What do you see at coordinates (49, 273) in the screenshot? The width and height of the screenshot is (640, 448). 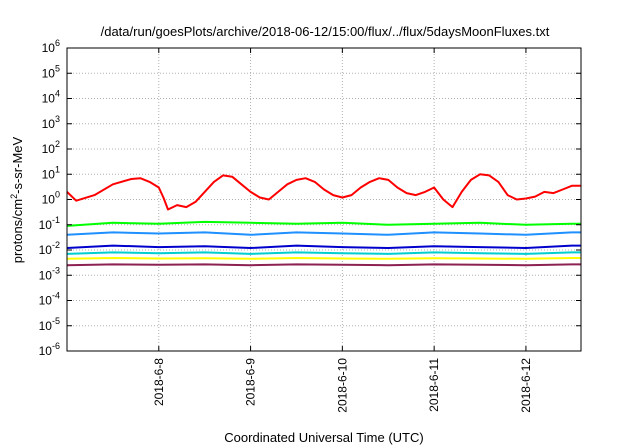 I see `y-tick-label: 10⁻³` at bounding box center [49, 273].